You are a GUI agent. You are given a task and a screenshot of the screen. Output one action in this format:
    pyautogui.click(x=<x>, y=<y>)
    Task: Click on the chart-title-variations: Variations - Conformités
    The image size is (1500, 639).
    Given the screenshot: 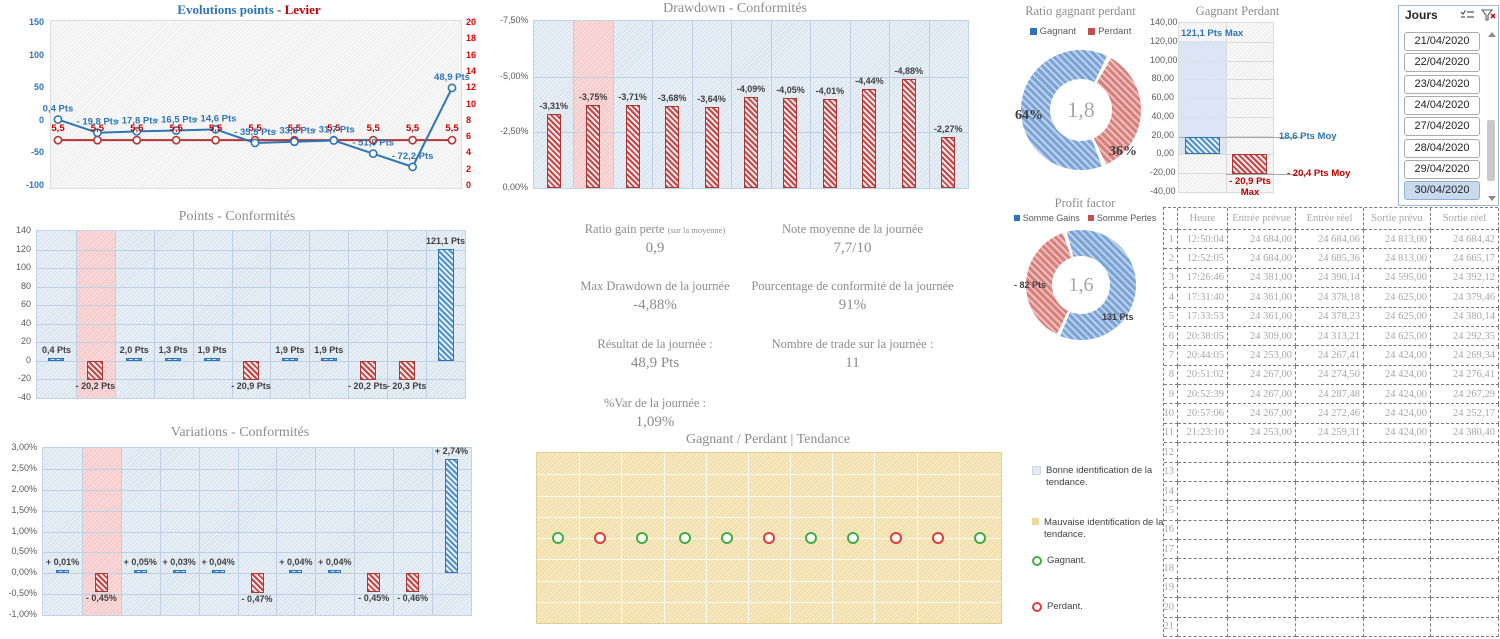 What is the action you would take?
    pyautogui.click(x=240, y=432)
    